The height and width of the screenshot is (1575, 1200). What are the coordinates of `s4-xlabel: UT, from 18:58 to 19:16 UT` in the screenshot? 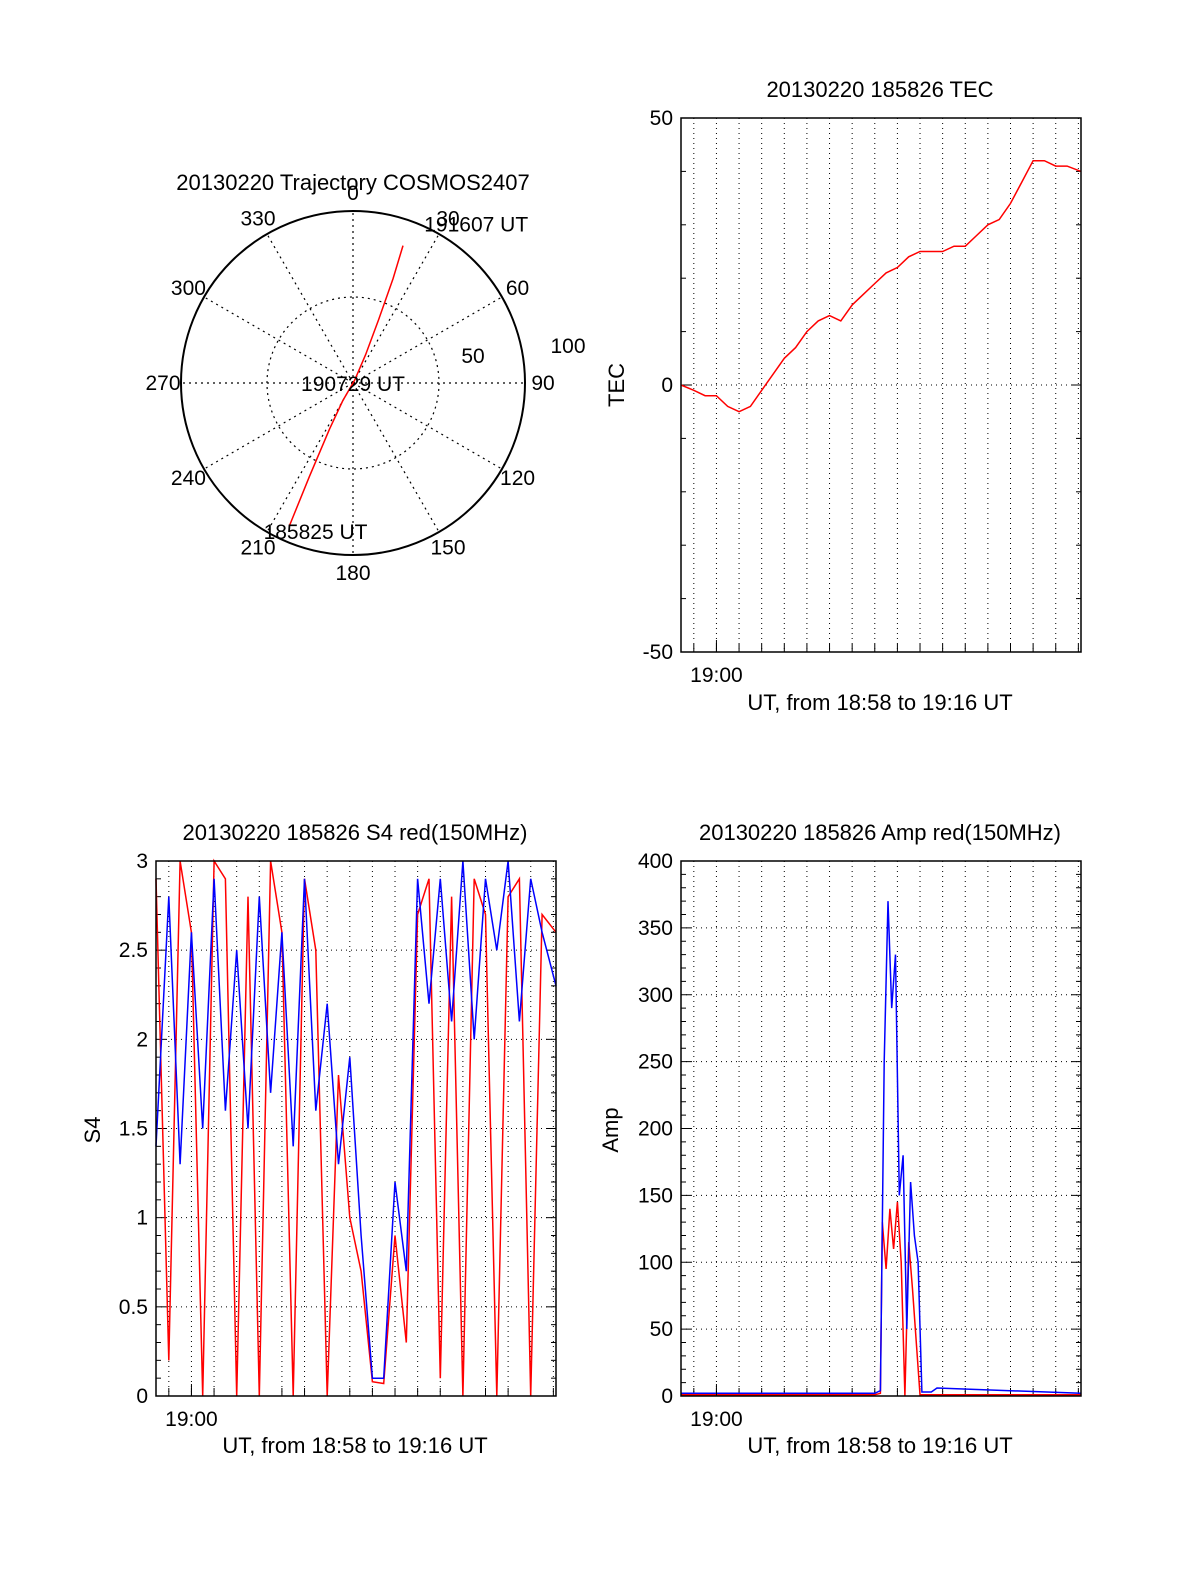 It's located at (354, 1445).